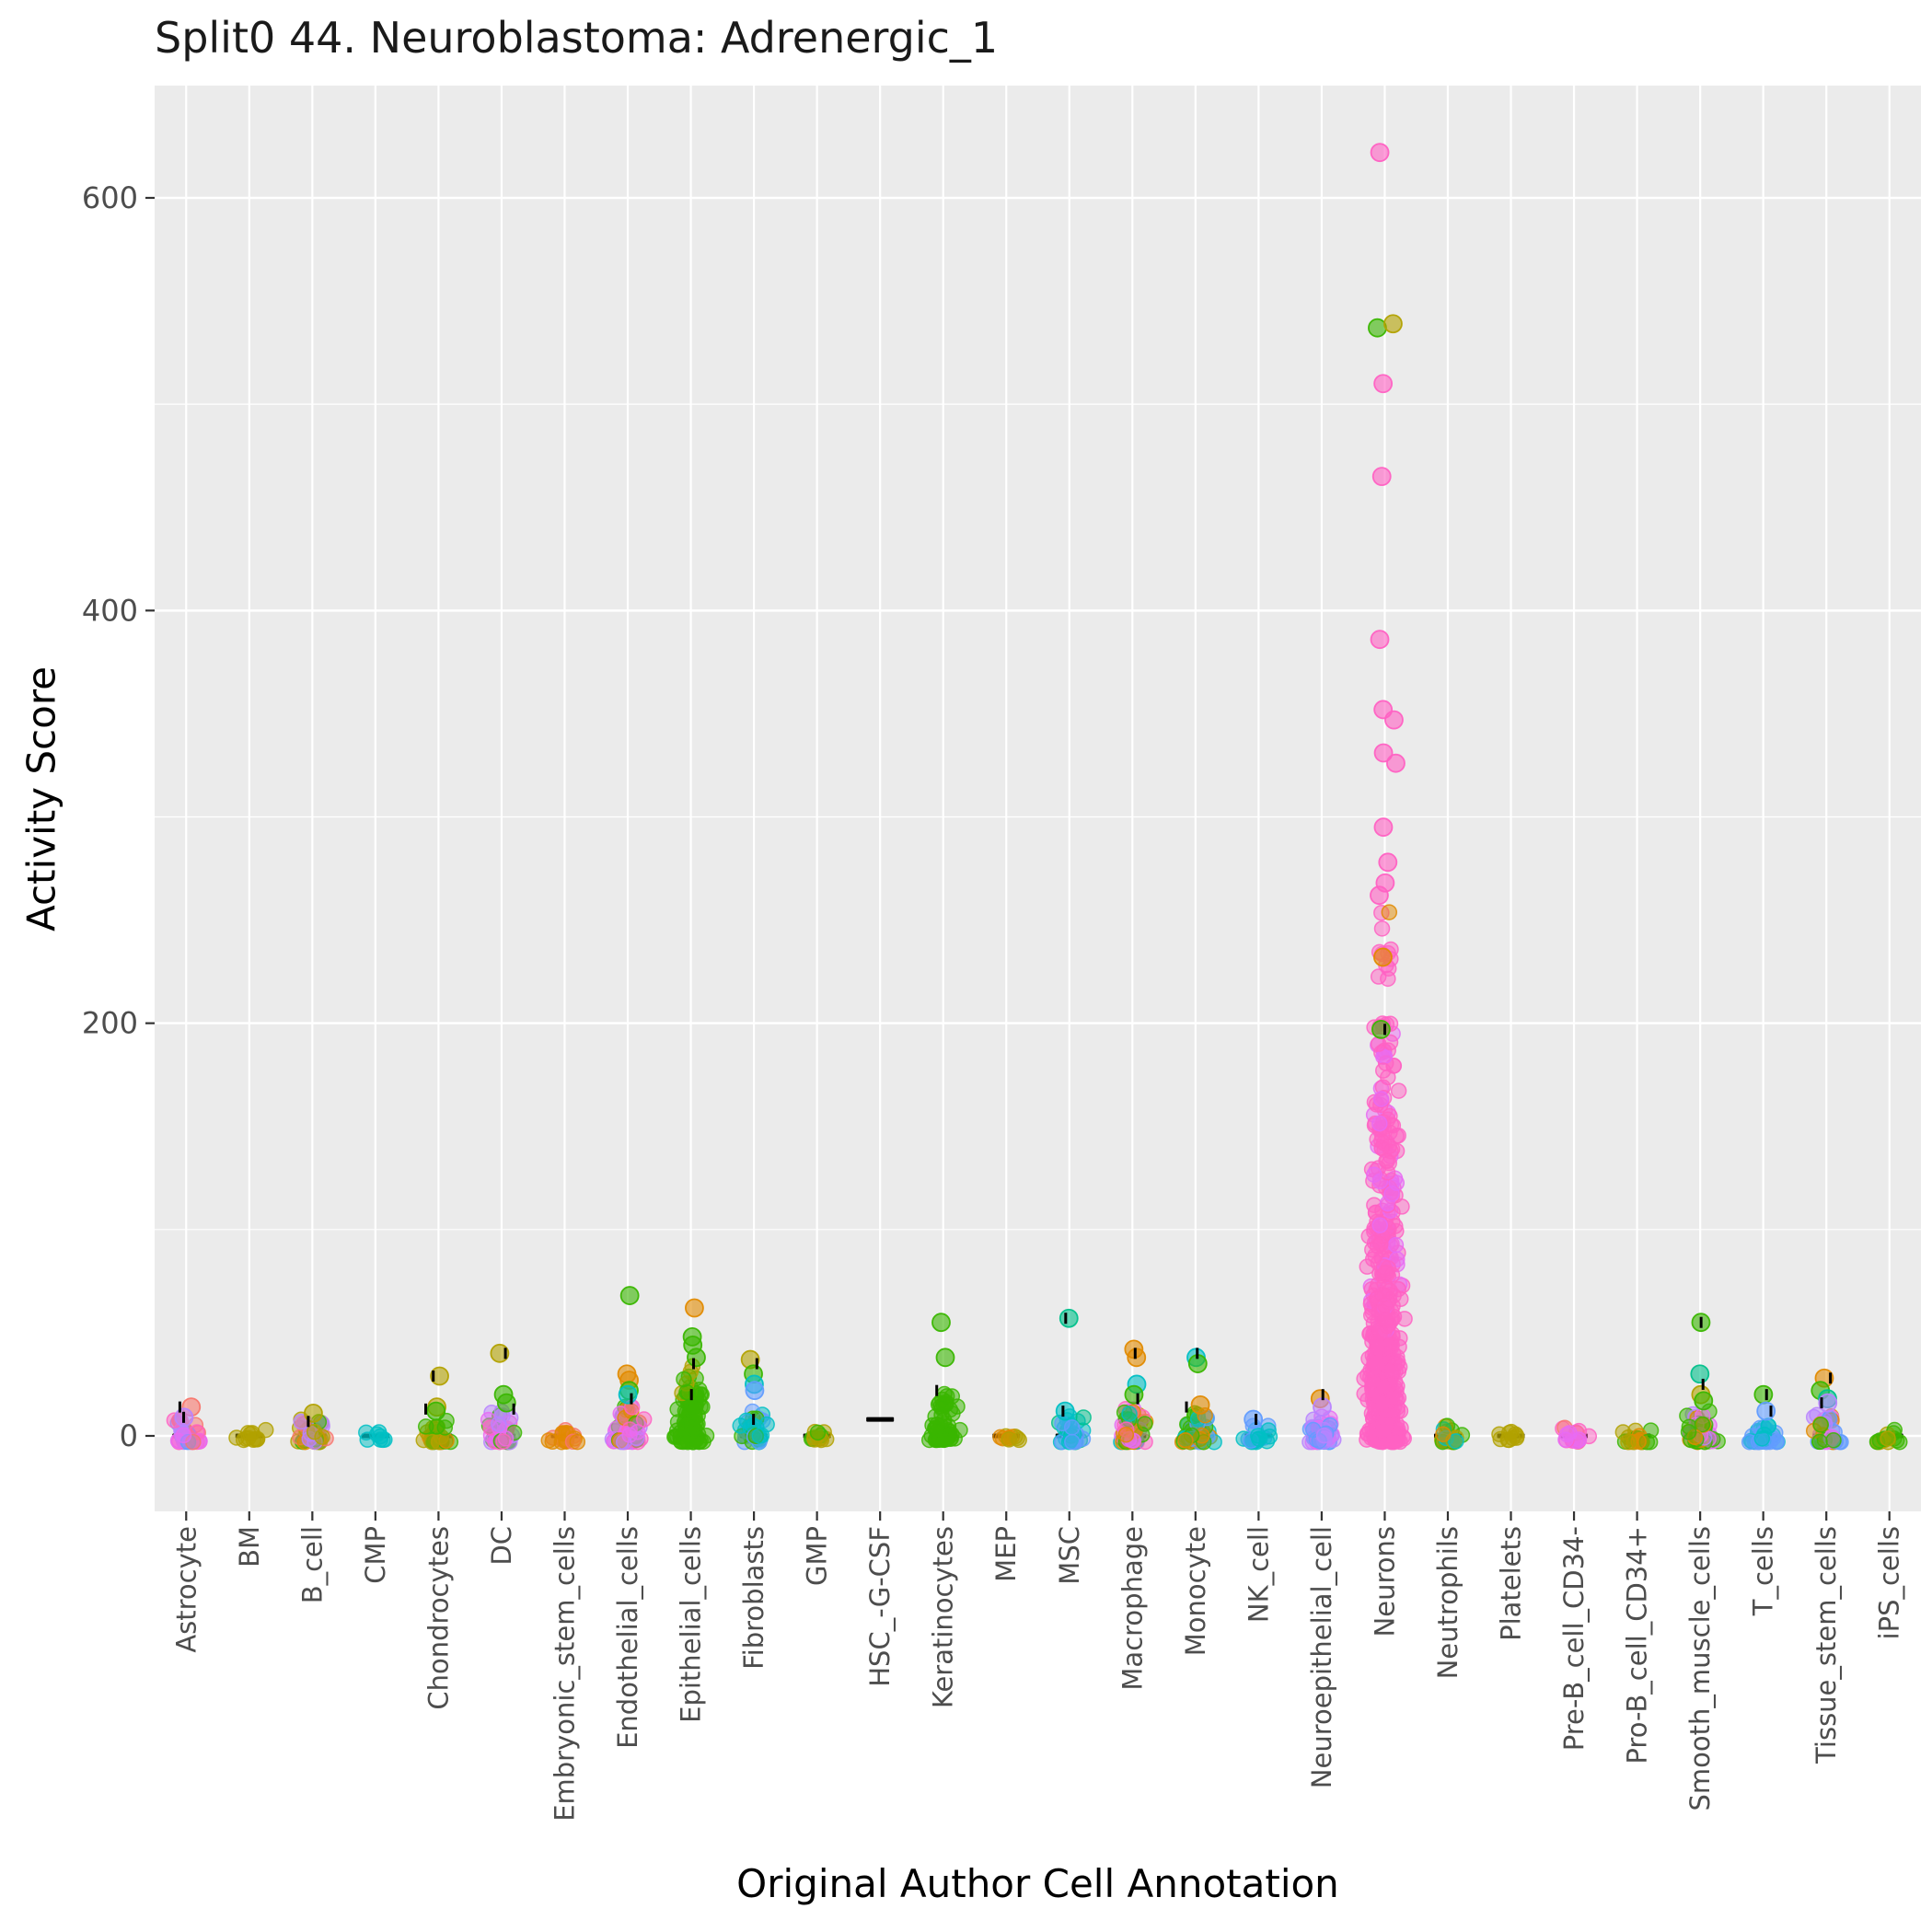 The width and height of the screenshot is (1932, 1932). I want to click on x-tick-label: Embryonic_stem_cells, so click(565, 1674).